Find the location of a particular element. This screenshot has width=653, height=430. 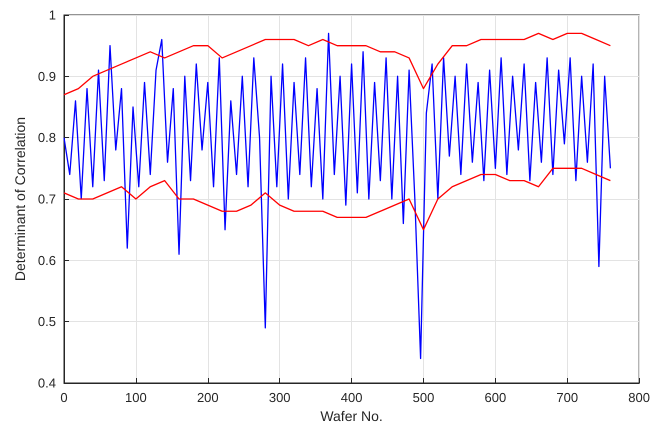

x-axis-title: Wafer No. is located at coordinates (351, 416).